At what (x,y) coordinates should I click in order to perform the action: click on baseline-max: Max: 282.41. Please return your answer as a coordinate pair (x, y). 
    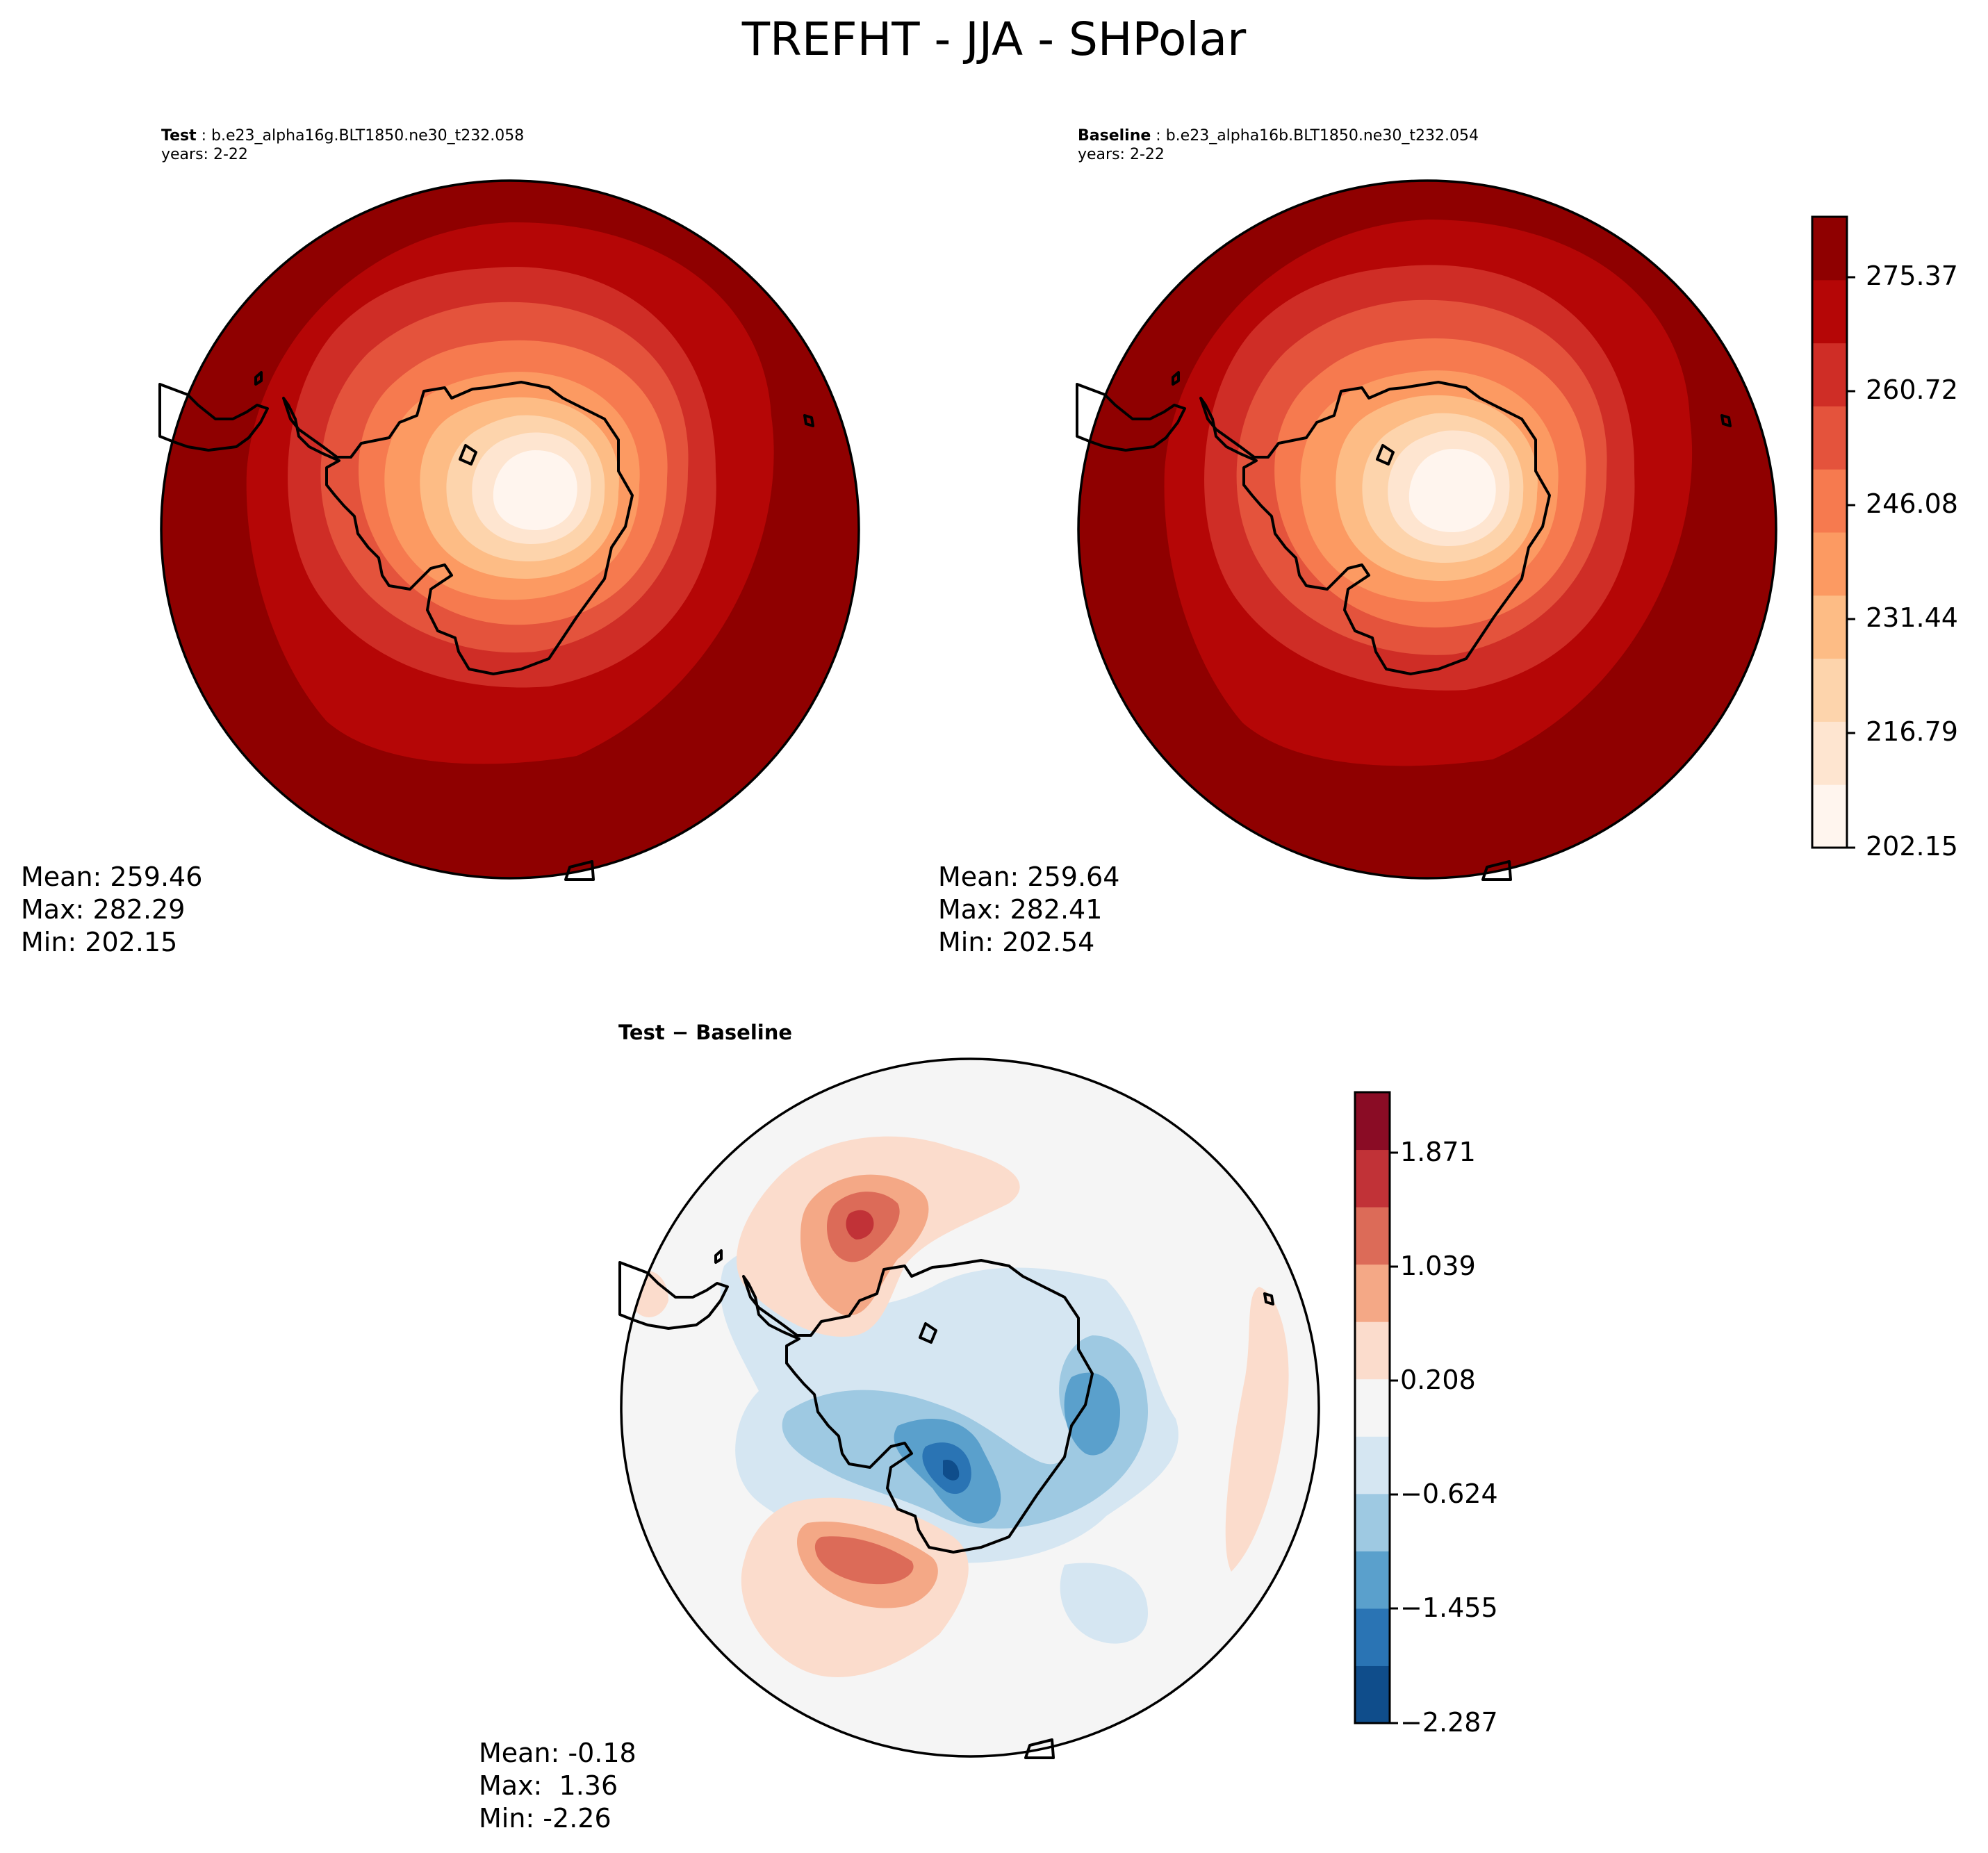
    Looking at the image, I should click on (1020, 909).